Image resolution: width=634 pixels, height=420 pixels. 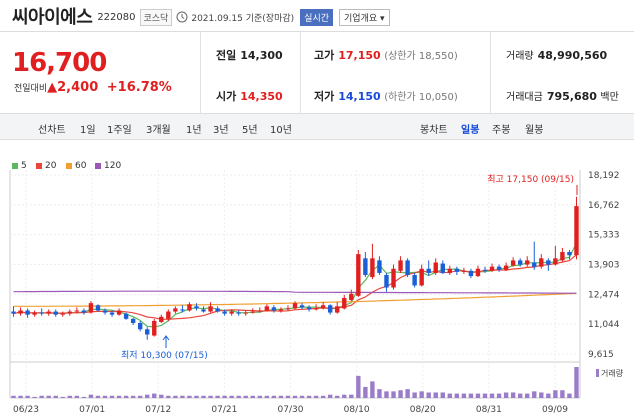 I want to click on x-tick-label: 07/21, so click(x=224, y=410).